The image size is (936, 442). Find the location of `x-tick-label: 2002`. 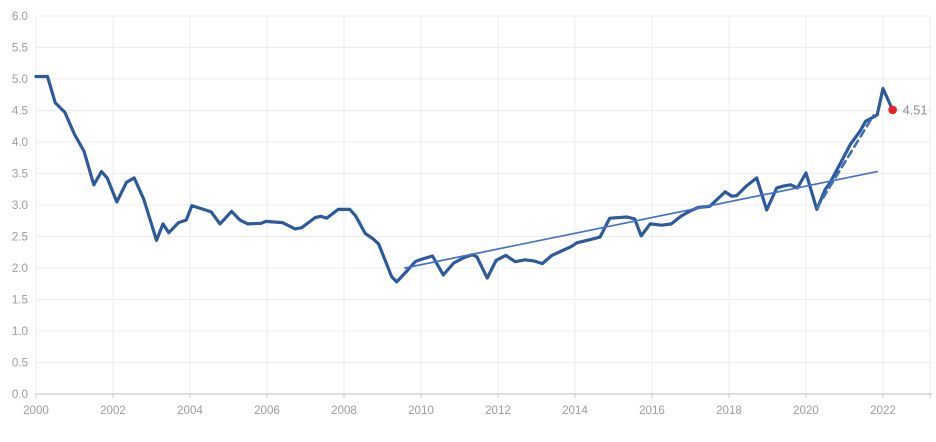

x-tick-label: 2002 is located at coordinates (113, 410).